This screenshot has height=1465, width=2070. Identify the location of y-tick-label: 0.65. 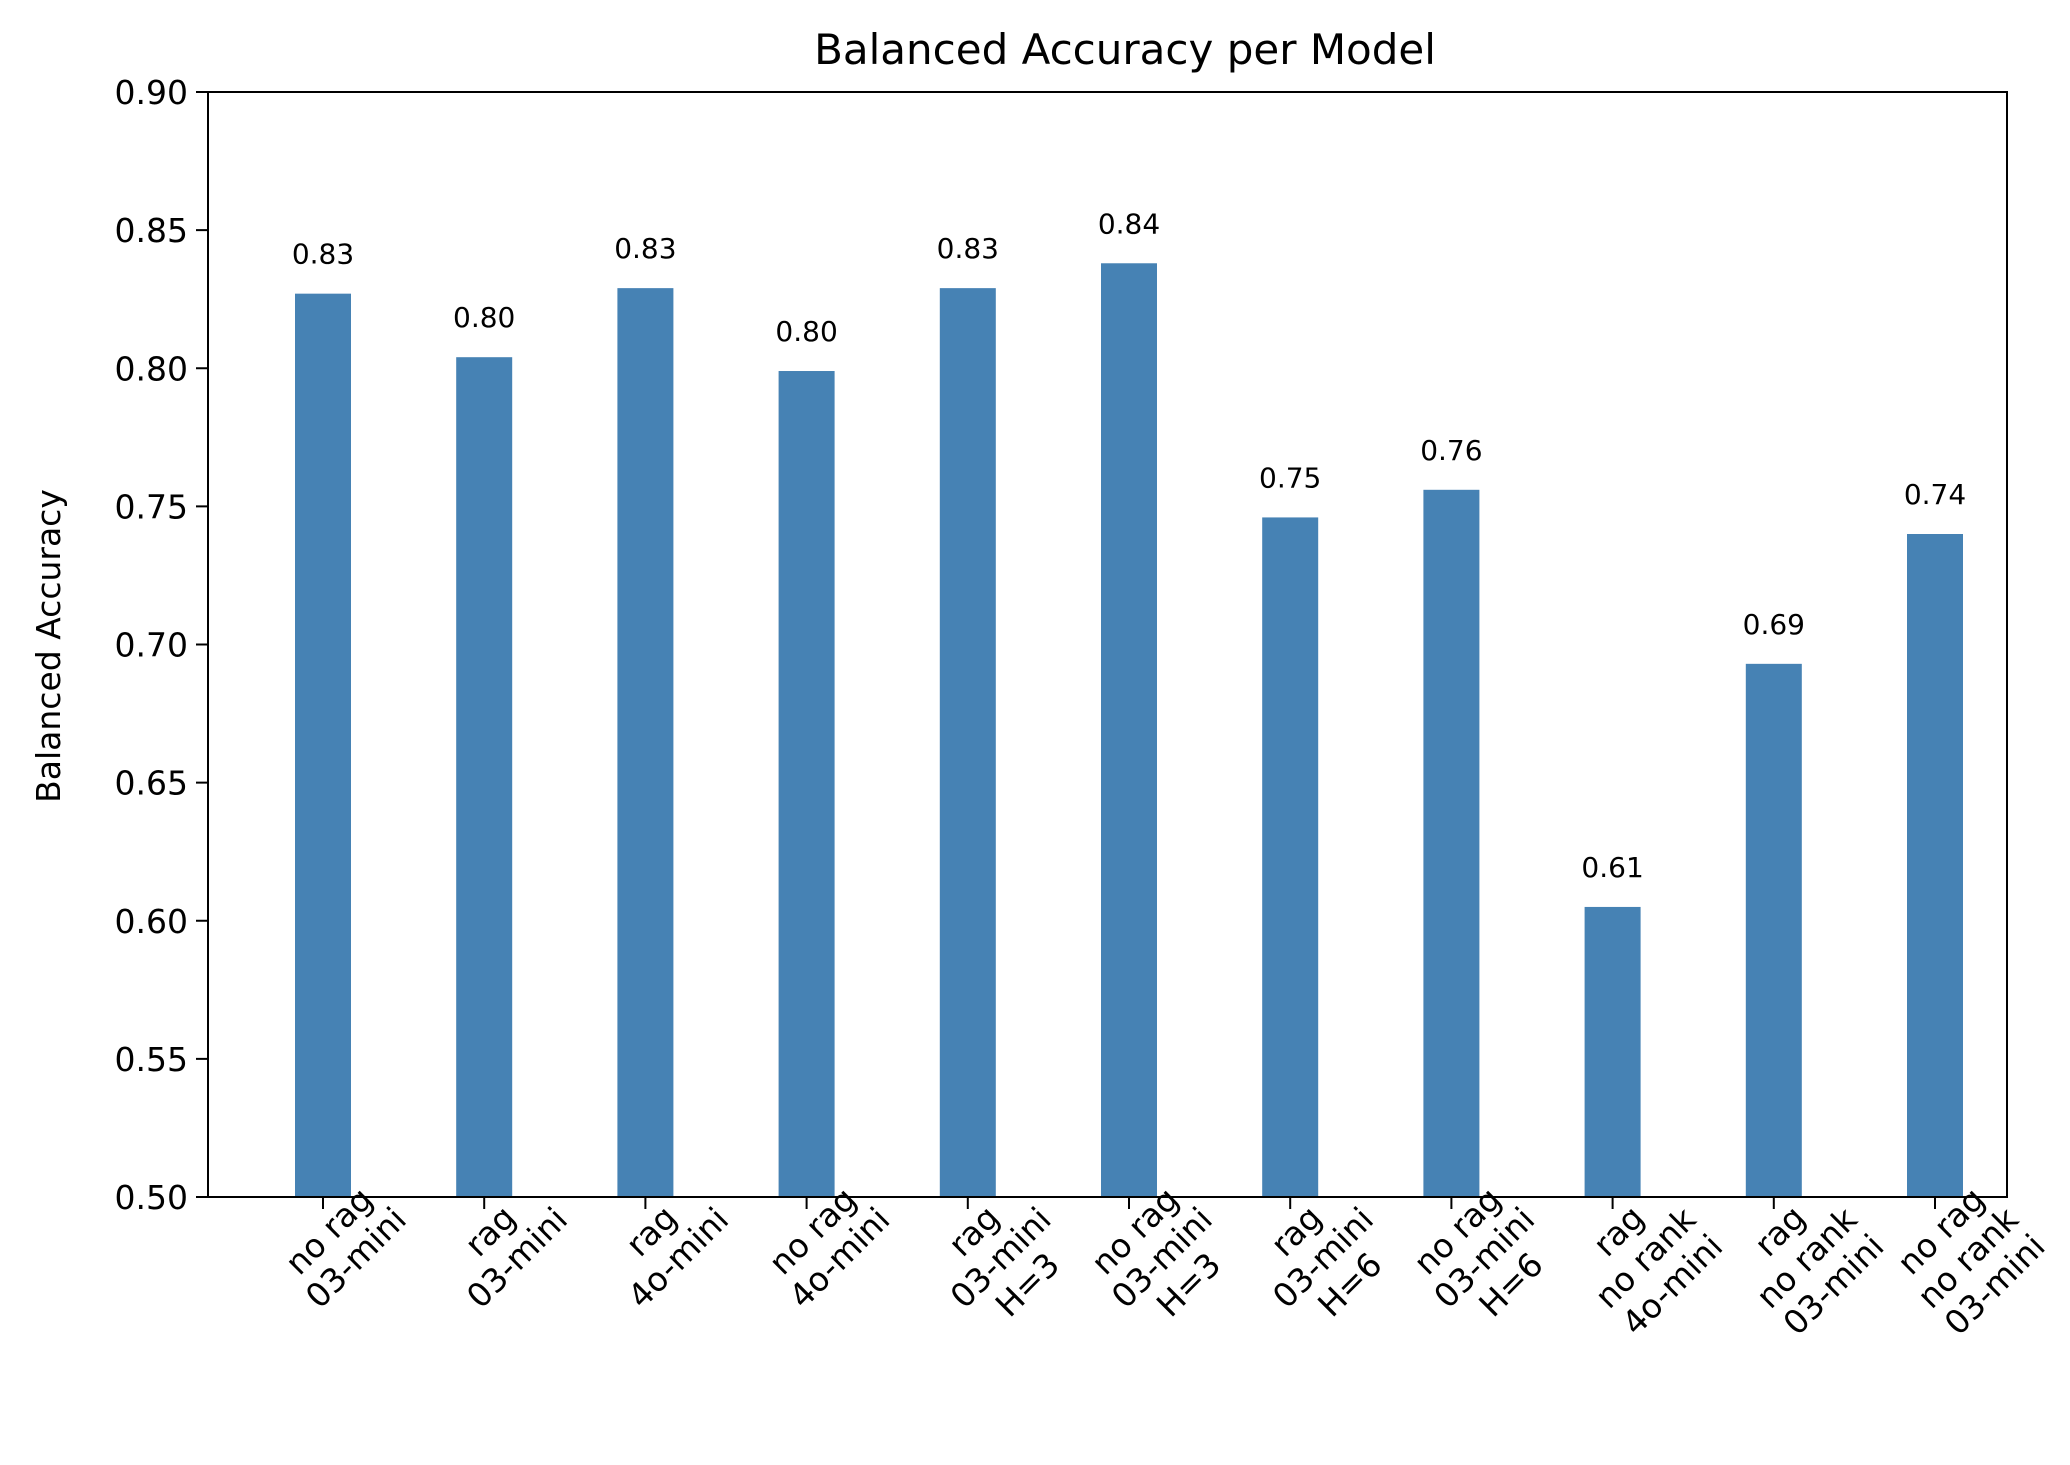
(151, 783).